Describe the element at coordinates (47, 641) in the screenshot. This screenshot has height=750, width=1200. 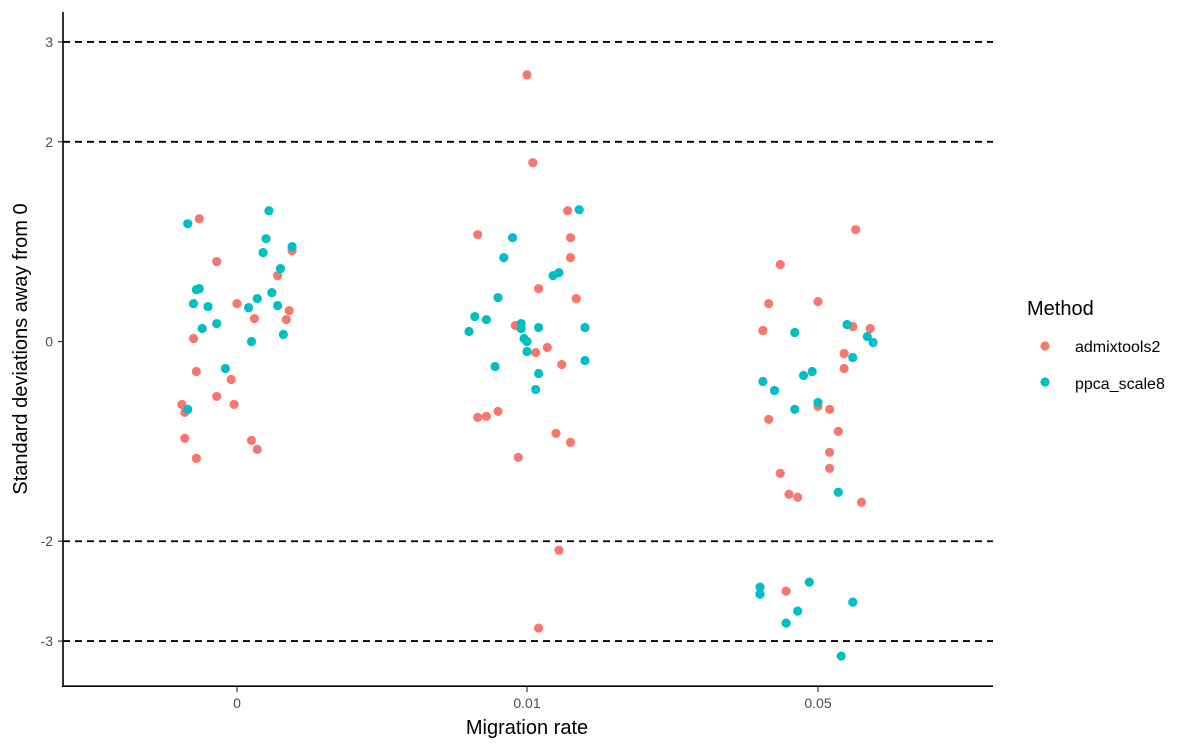
I see `y-tick-label: -3` at that location.